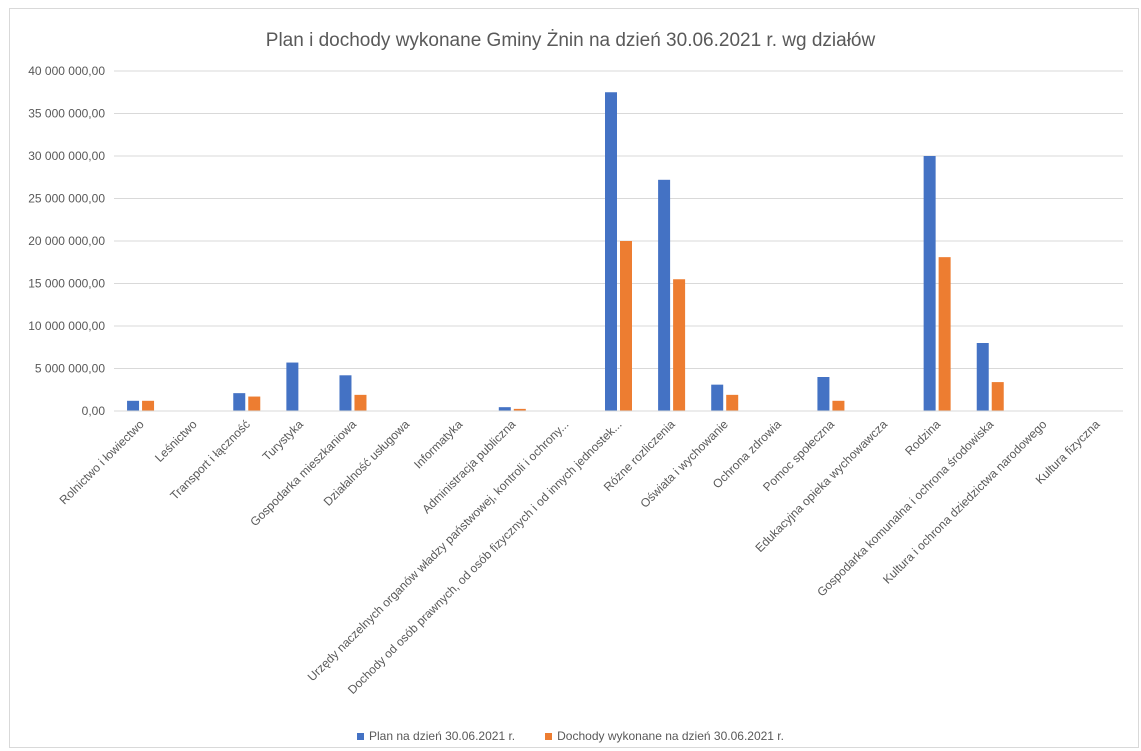 This screenshot has height=751, width=1141. What do you see at coordinates (66, 284) in the screenshot?
I see `y-tick-label: 15 000 000,00` at bounding box center [66, 284].